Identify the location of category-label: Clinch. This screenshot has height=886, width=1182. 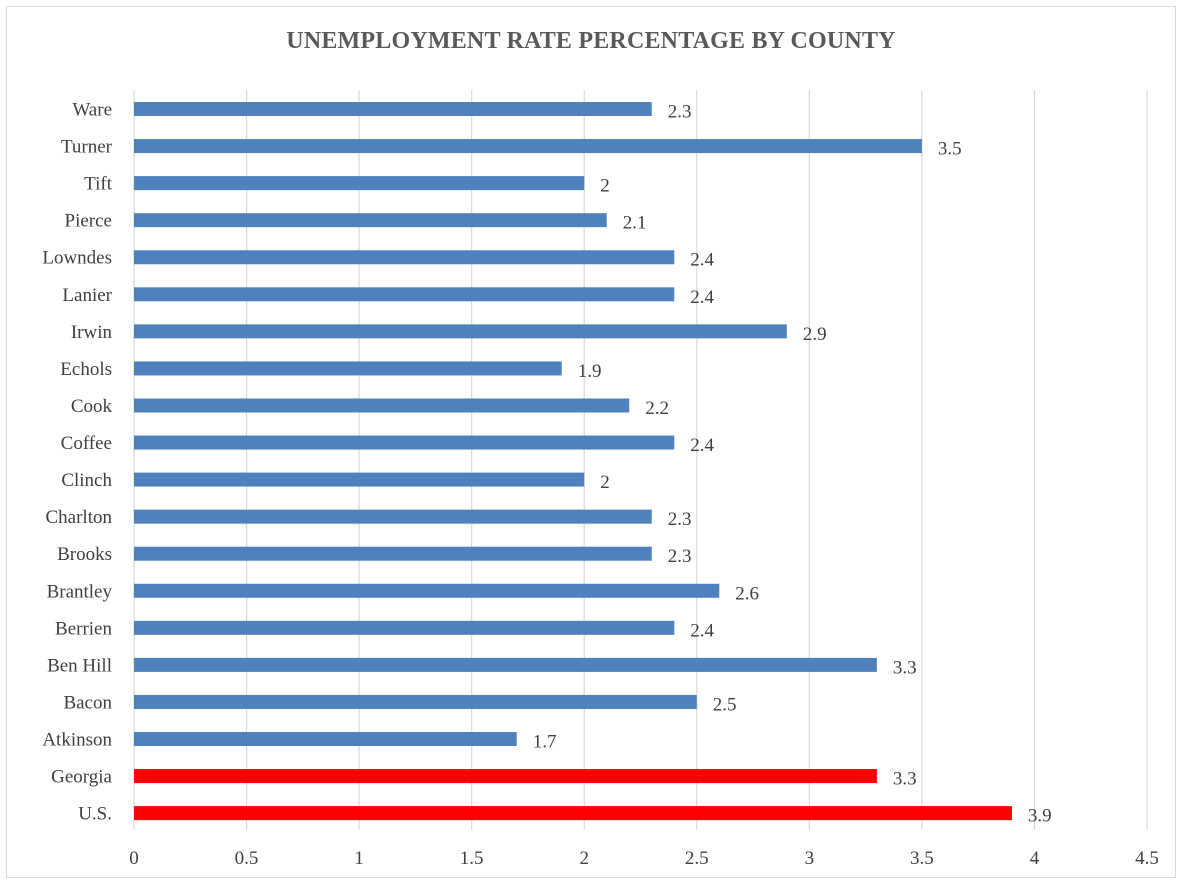
(86, 480).